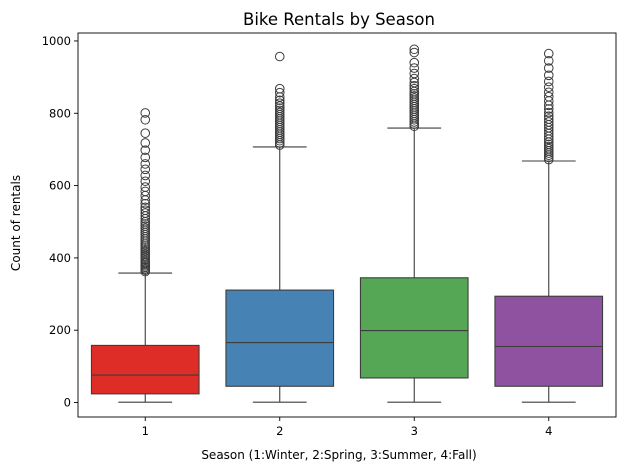 The image size is (626, 471). I want to click on chart-title: Bike Rentals by Season, so click(339, 19).